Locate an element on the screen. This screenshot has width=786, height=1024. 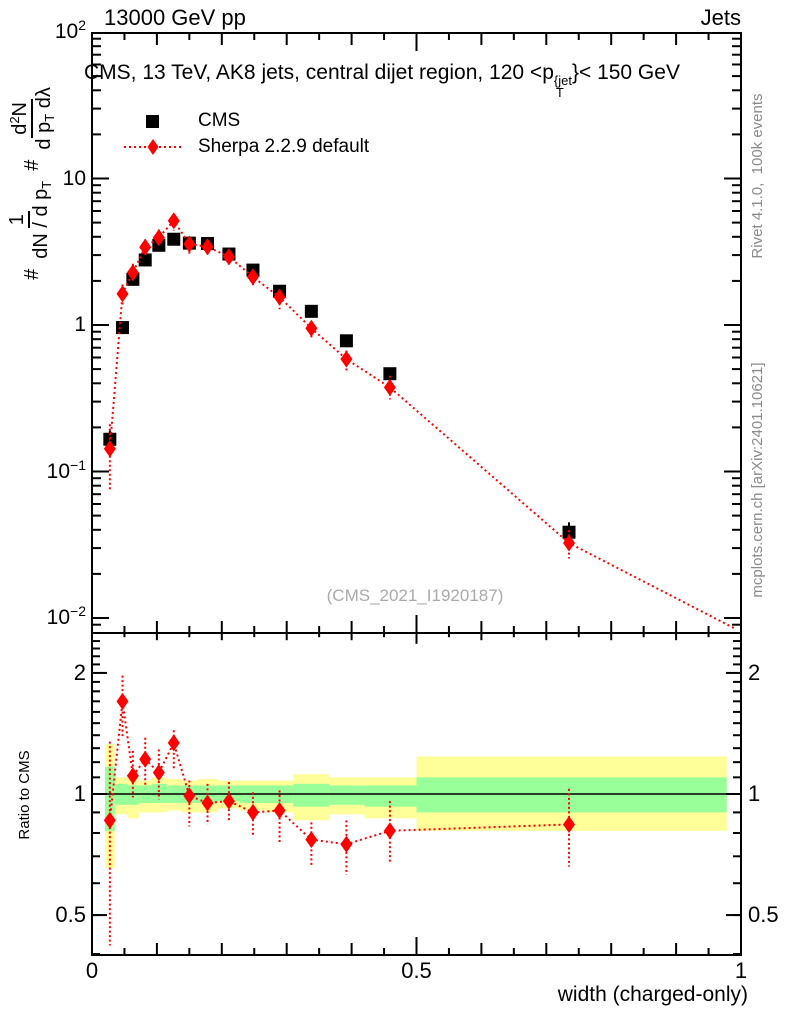
legend-label-sherpa: Sherpa 2.2.9 default is located at coordinates (284, 146).